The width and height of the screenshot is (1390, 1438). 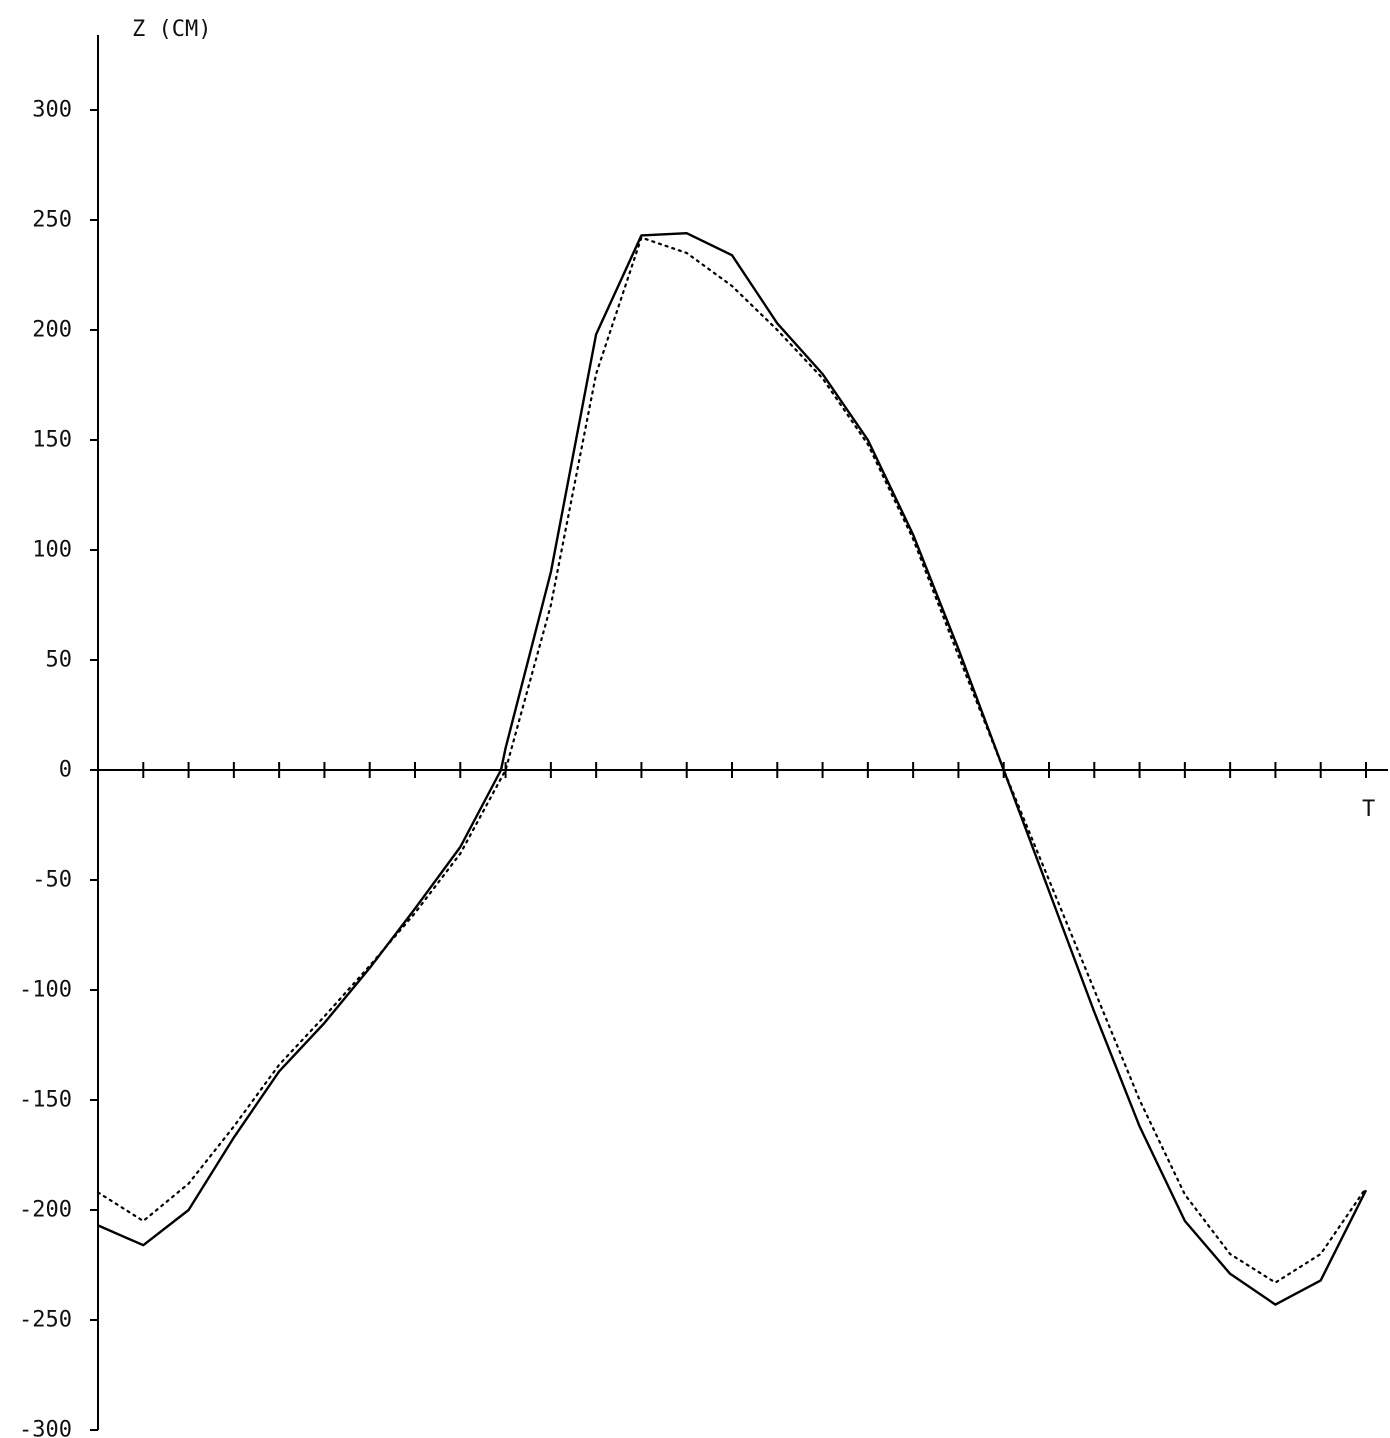 I want to click on x-ticks, so click(x=754, y=770).